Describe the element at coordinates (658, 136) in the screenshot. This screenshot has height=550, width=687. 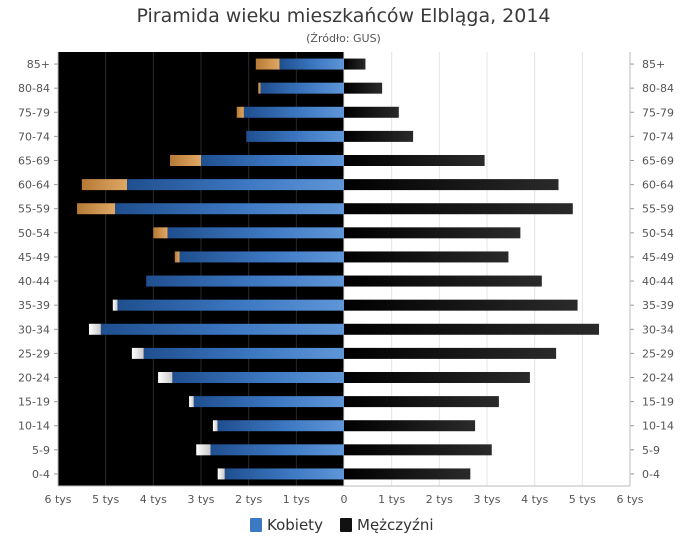
I see `category-label-right: 70-74` at that location.